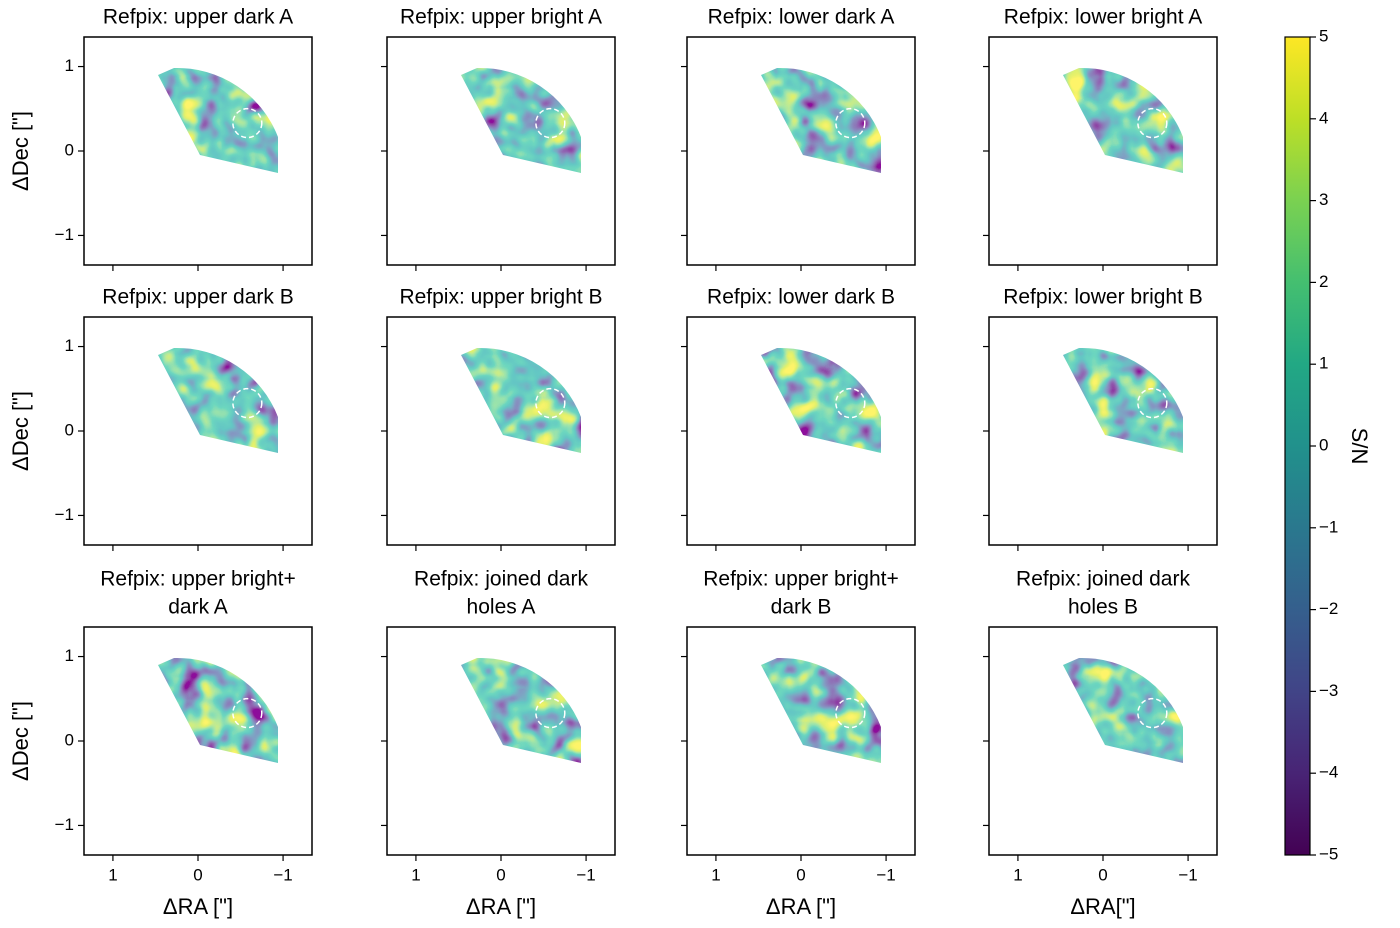 This screenshot has width=1400, height=928. I want to click on panel-title: Refpix: lower dark B, so click(801, 297).